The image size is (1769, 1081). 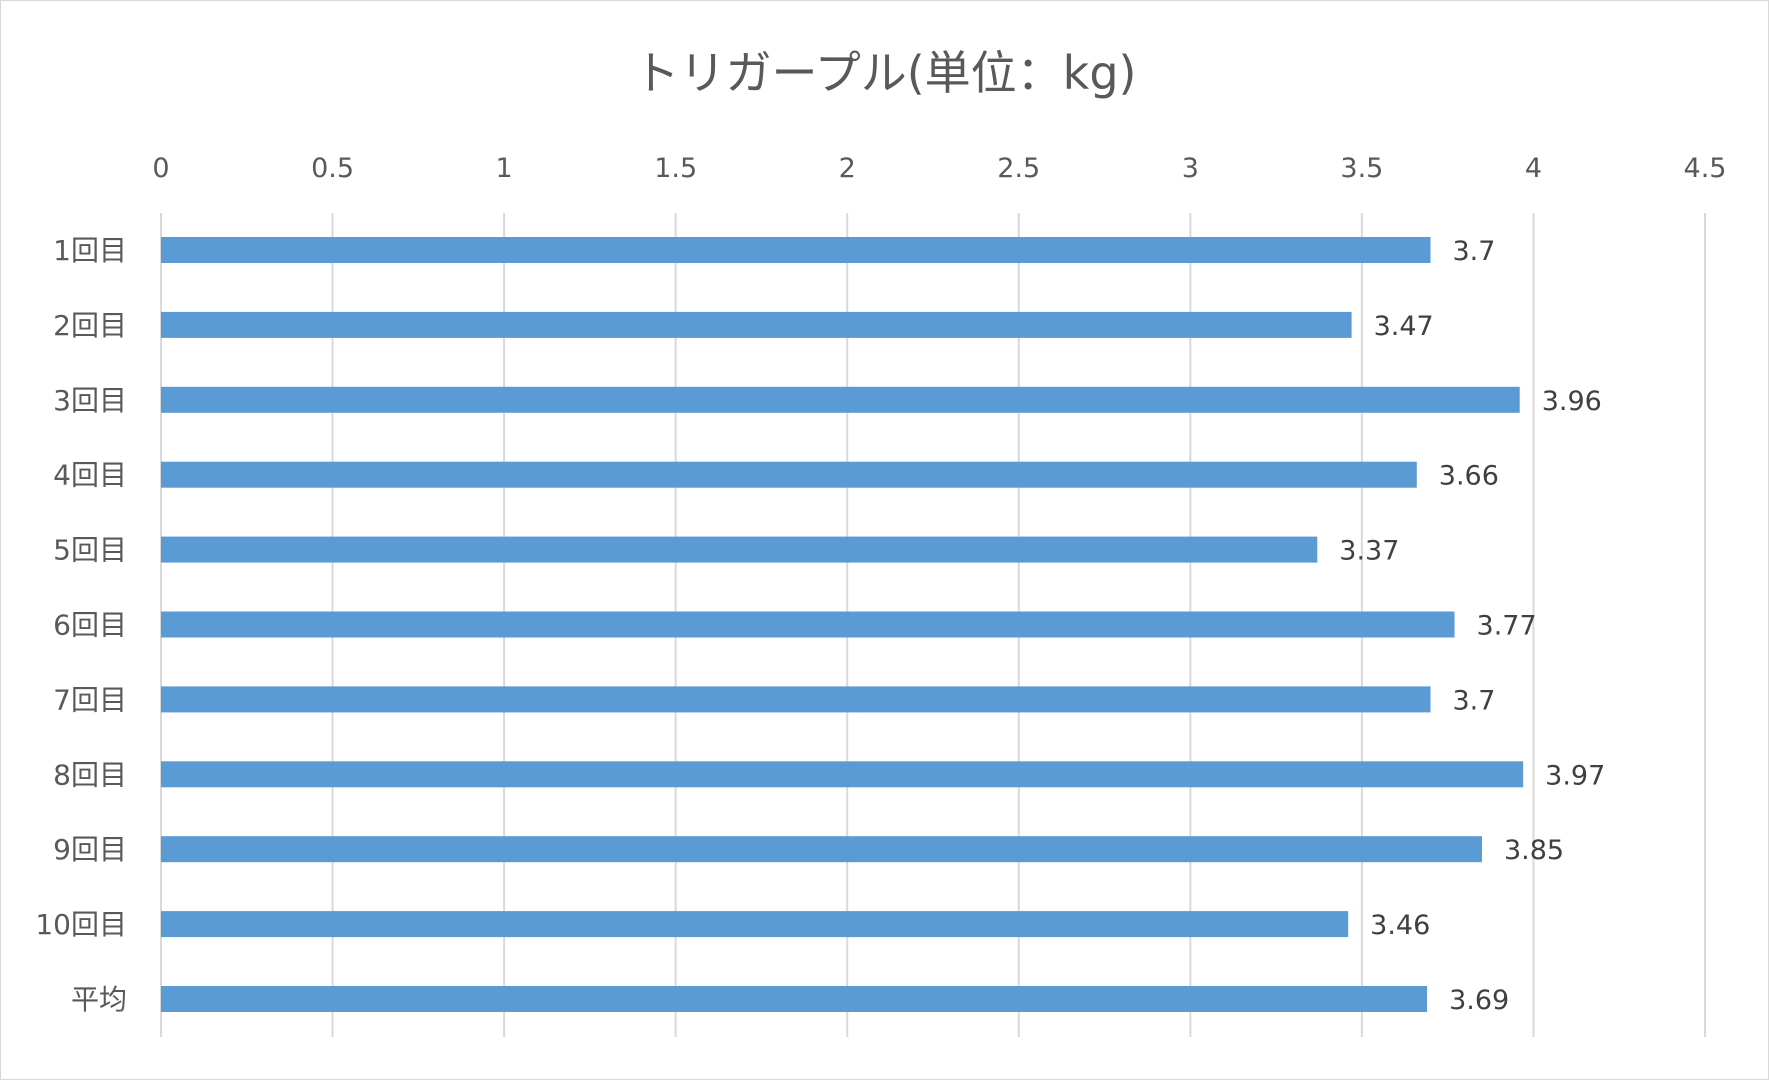 What do you see at coordinates (90, 699) in the screenshot?
I see `category-label: 7回目` at bounding box center [90, 699].